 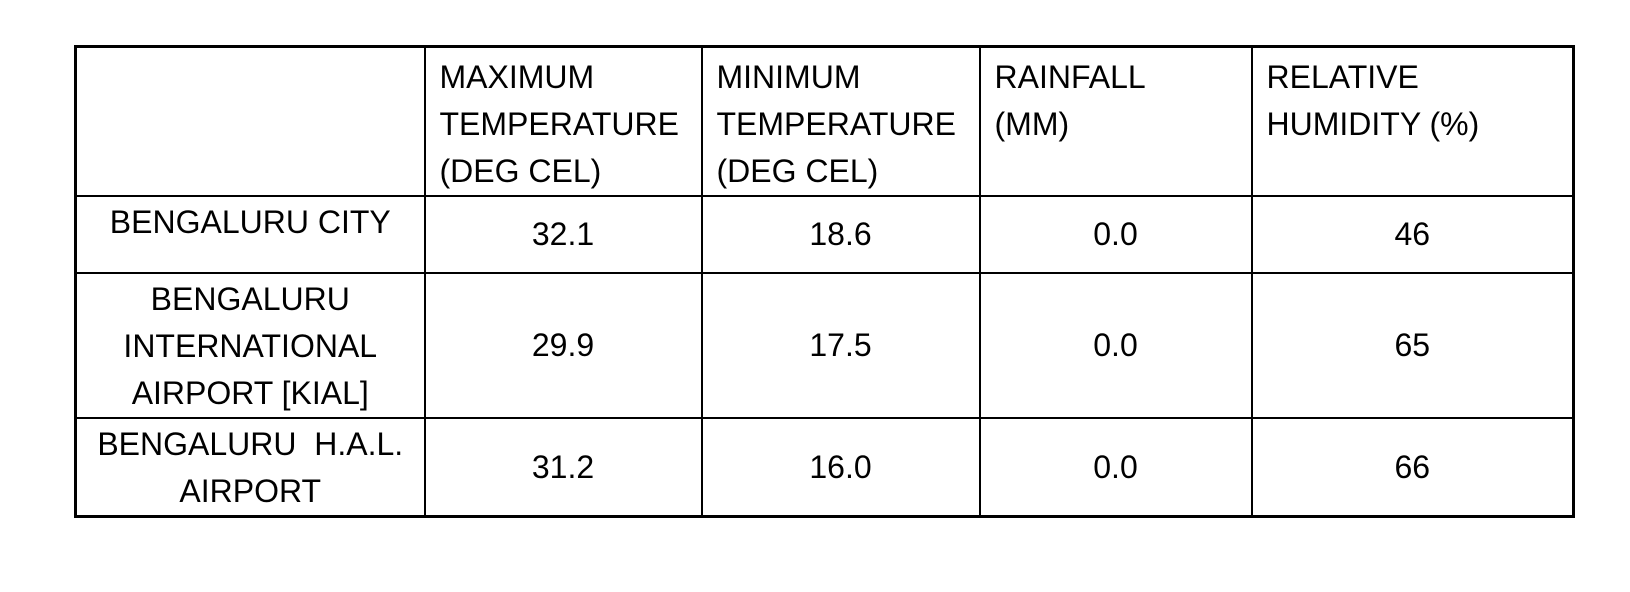 I want to click on col-header-max-temperature: MAXIMUM TEMPERATURE (DEG CEL), so click(x=563, y=121).